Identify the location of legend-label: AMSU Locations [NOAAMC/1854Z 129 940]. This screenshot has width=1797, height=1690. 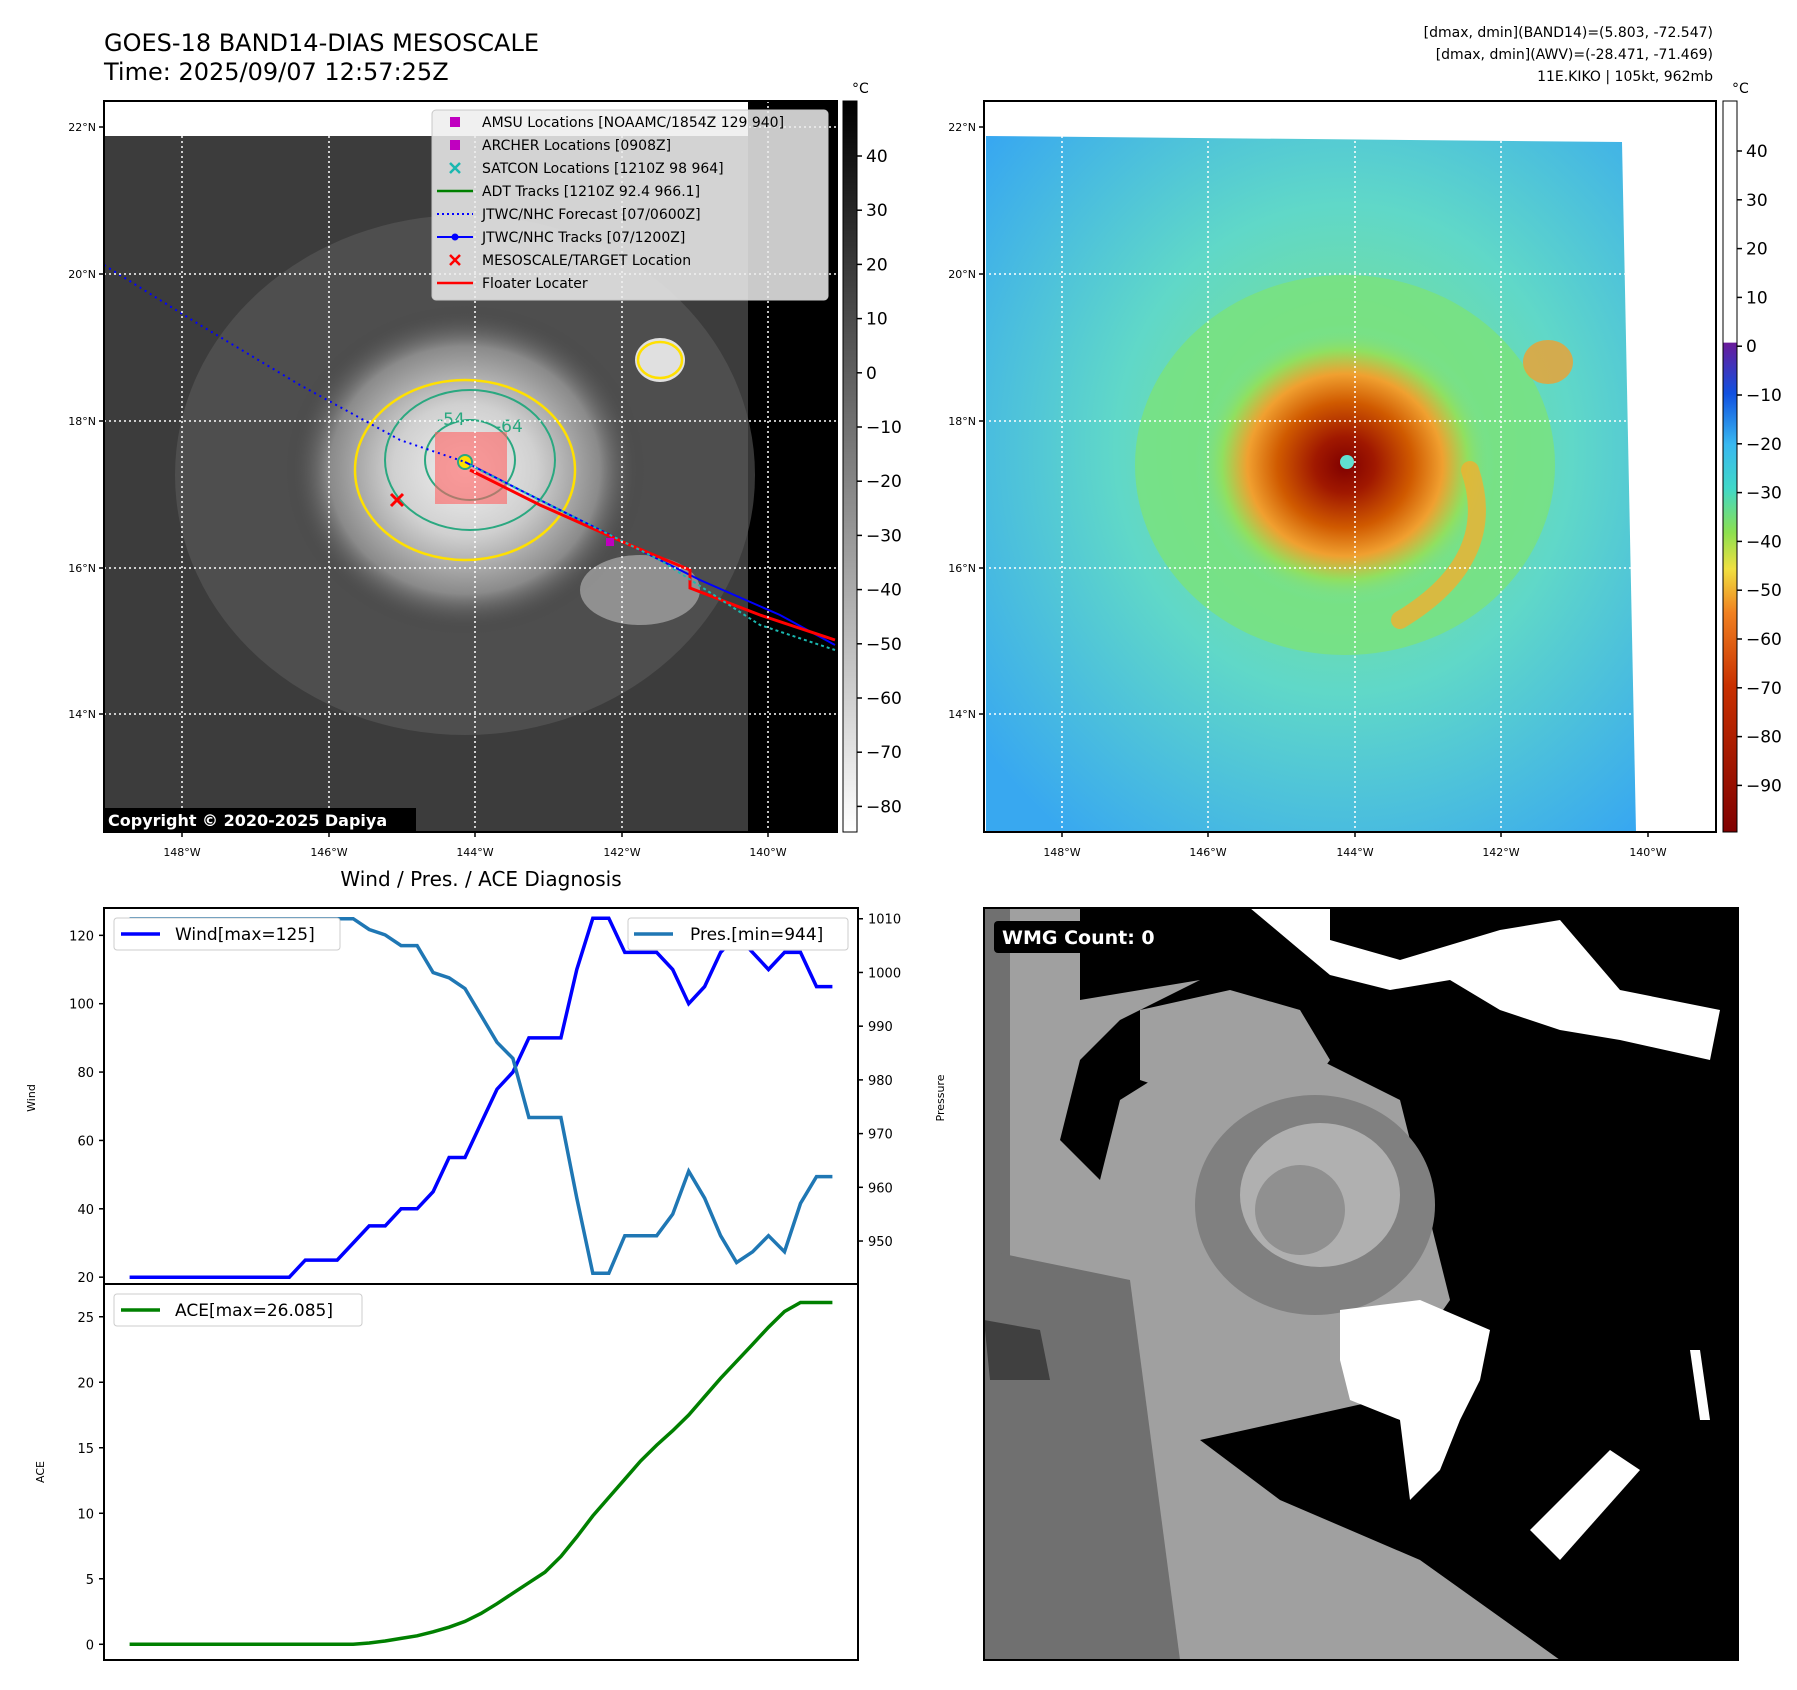
(633, 123).